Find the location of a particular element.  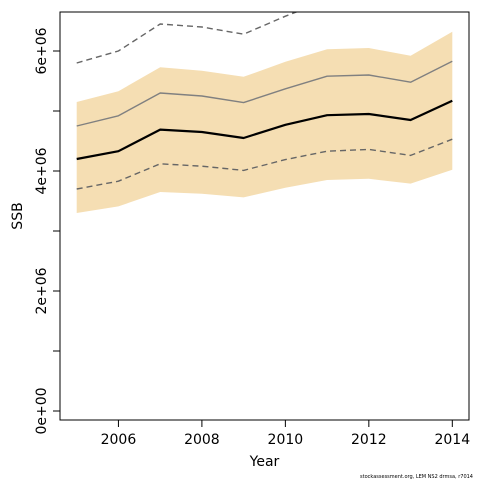

x-axis: 2006 2008 2010 2012 2014 is located at coordinates (285, 434).